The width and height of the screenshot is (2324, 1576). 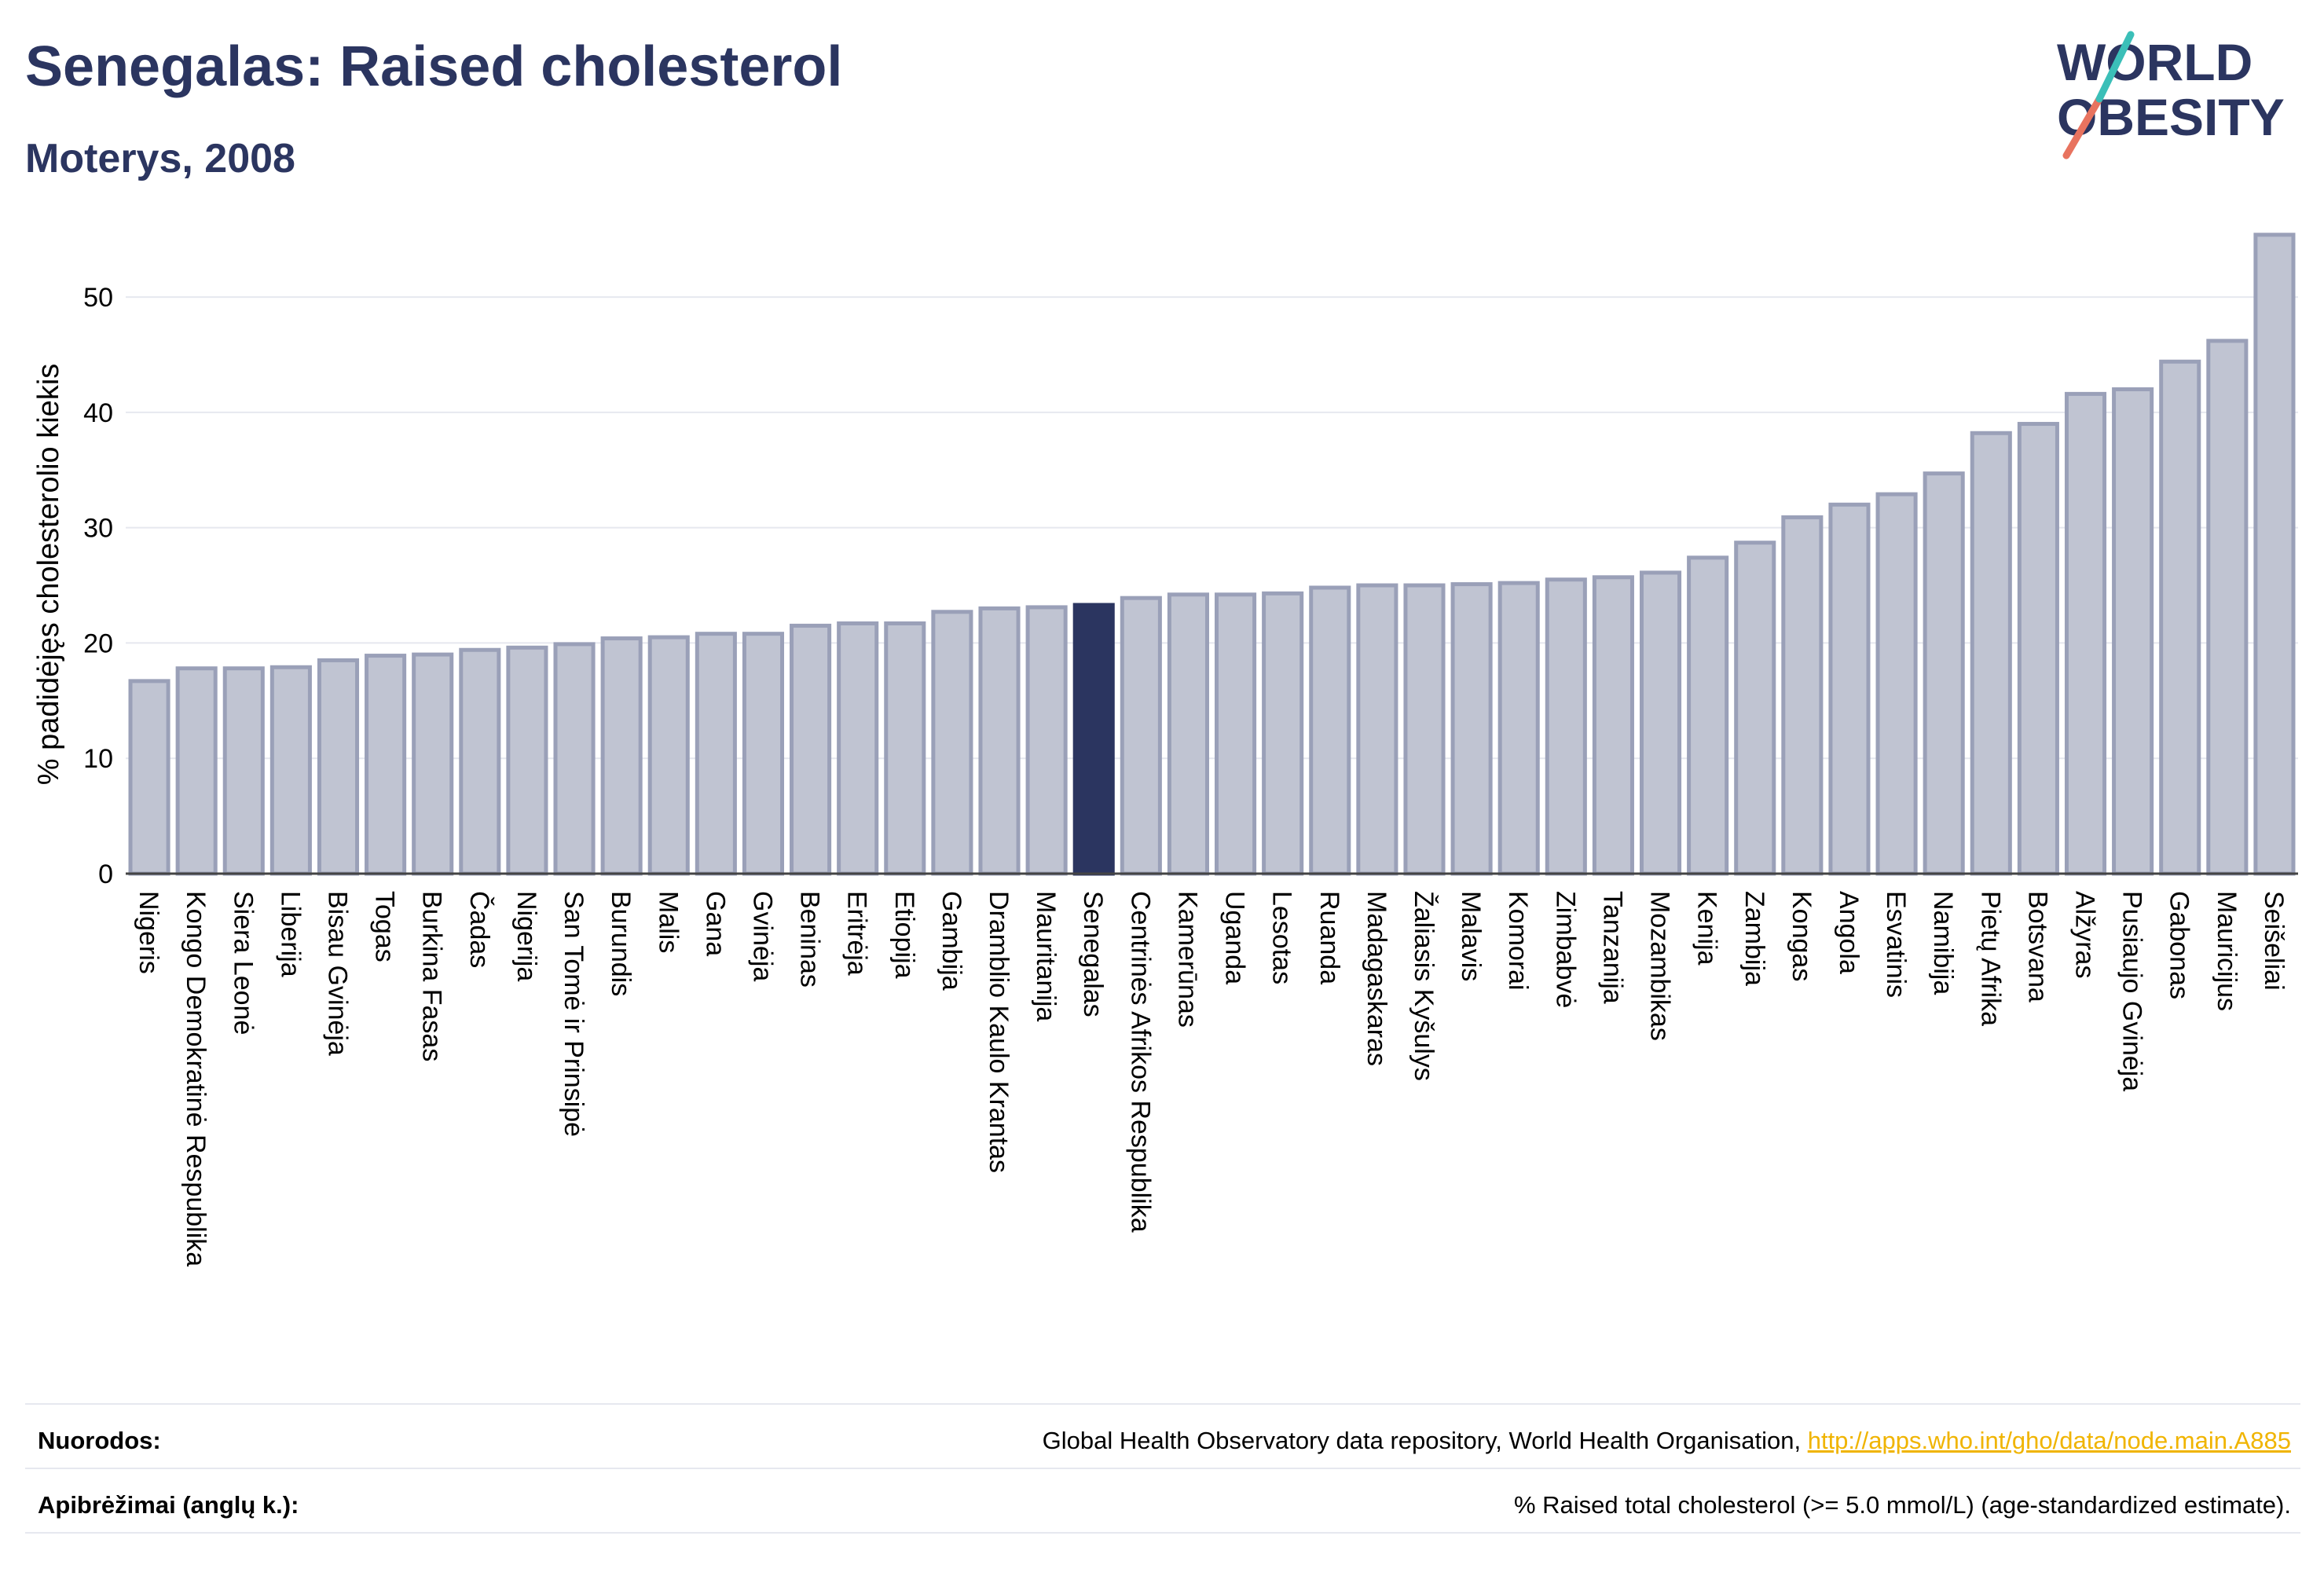 What do you see at coordinates (1754, 938) in the screenshot?
I see `x-category-label: Zambija` at bounding box center [1754, 938].